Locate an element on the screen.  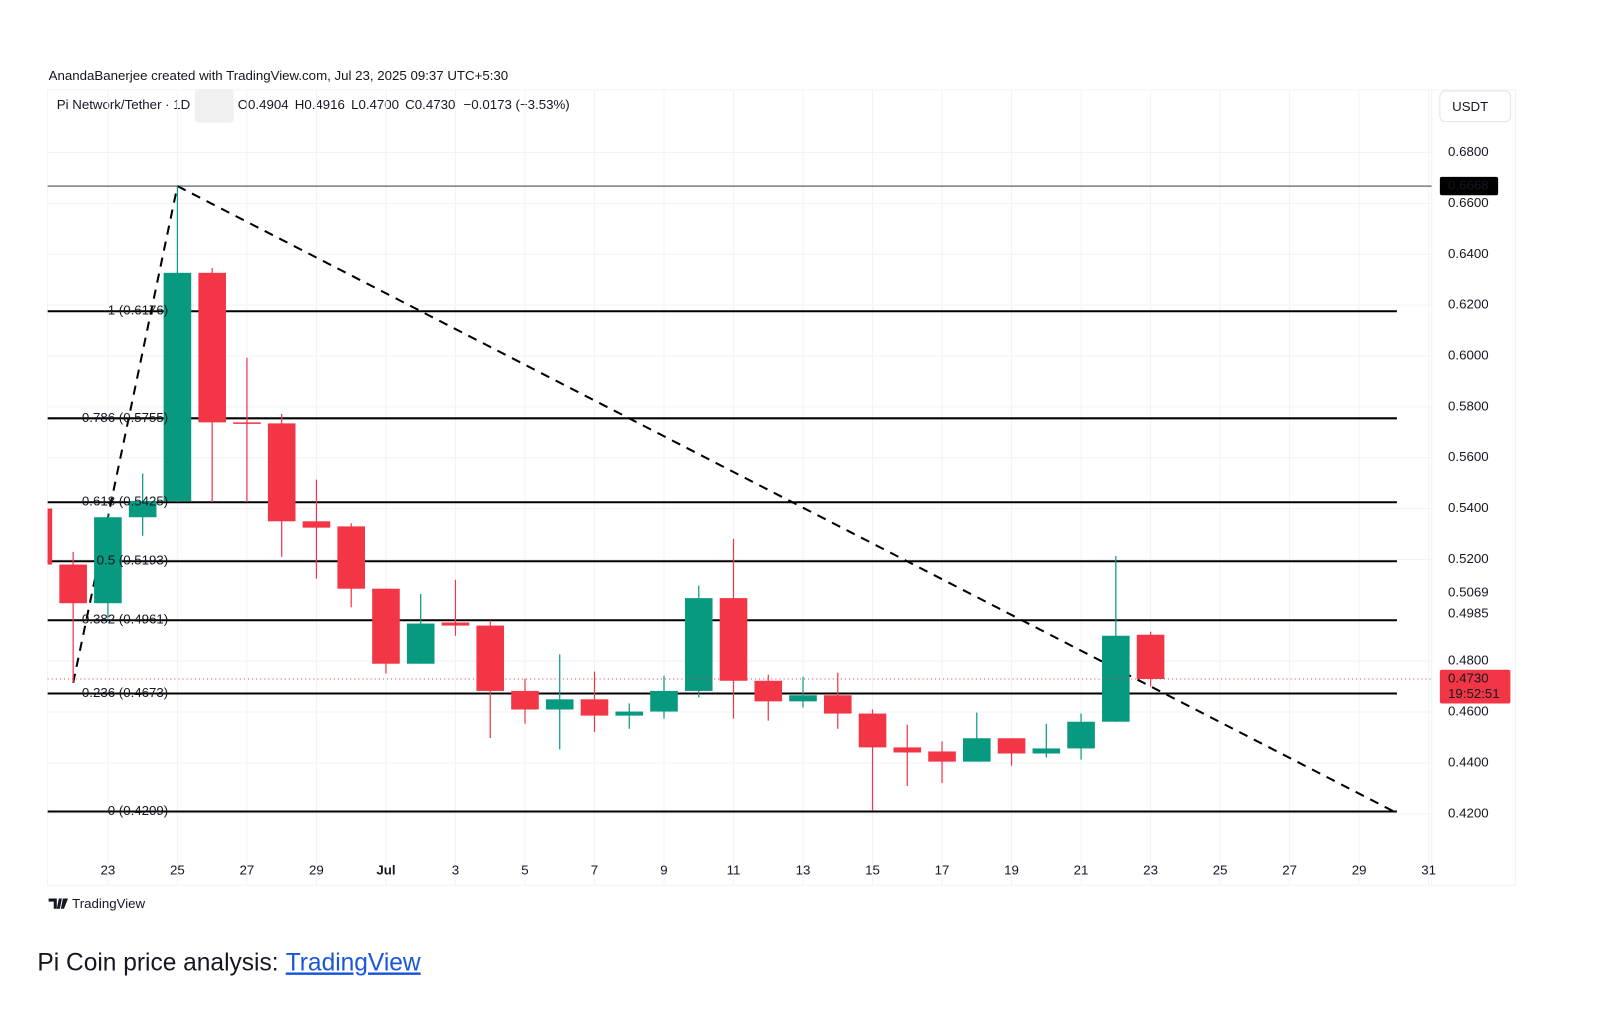
x-tick-label: 19 is located at coordinates (1011, 869).